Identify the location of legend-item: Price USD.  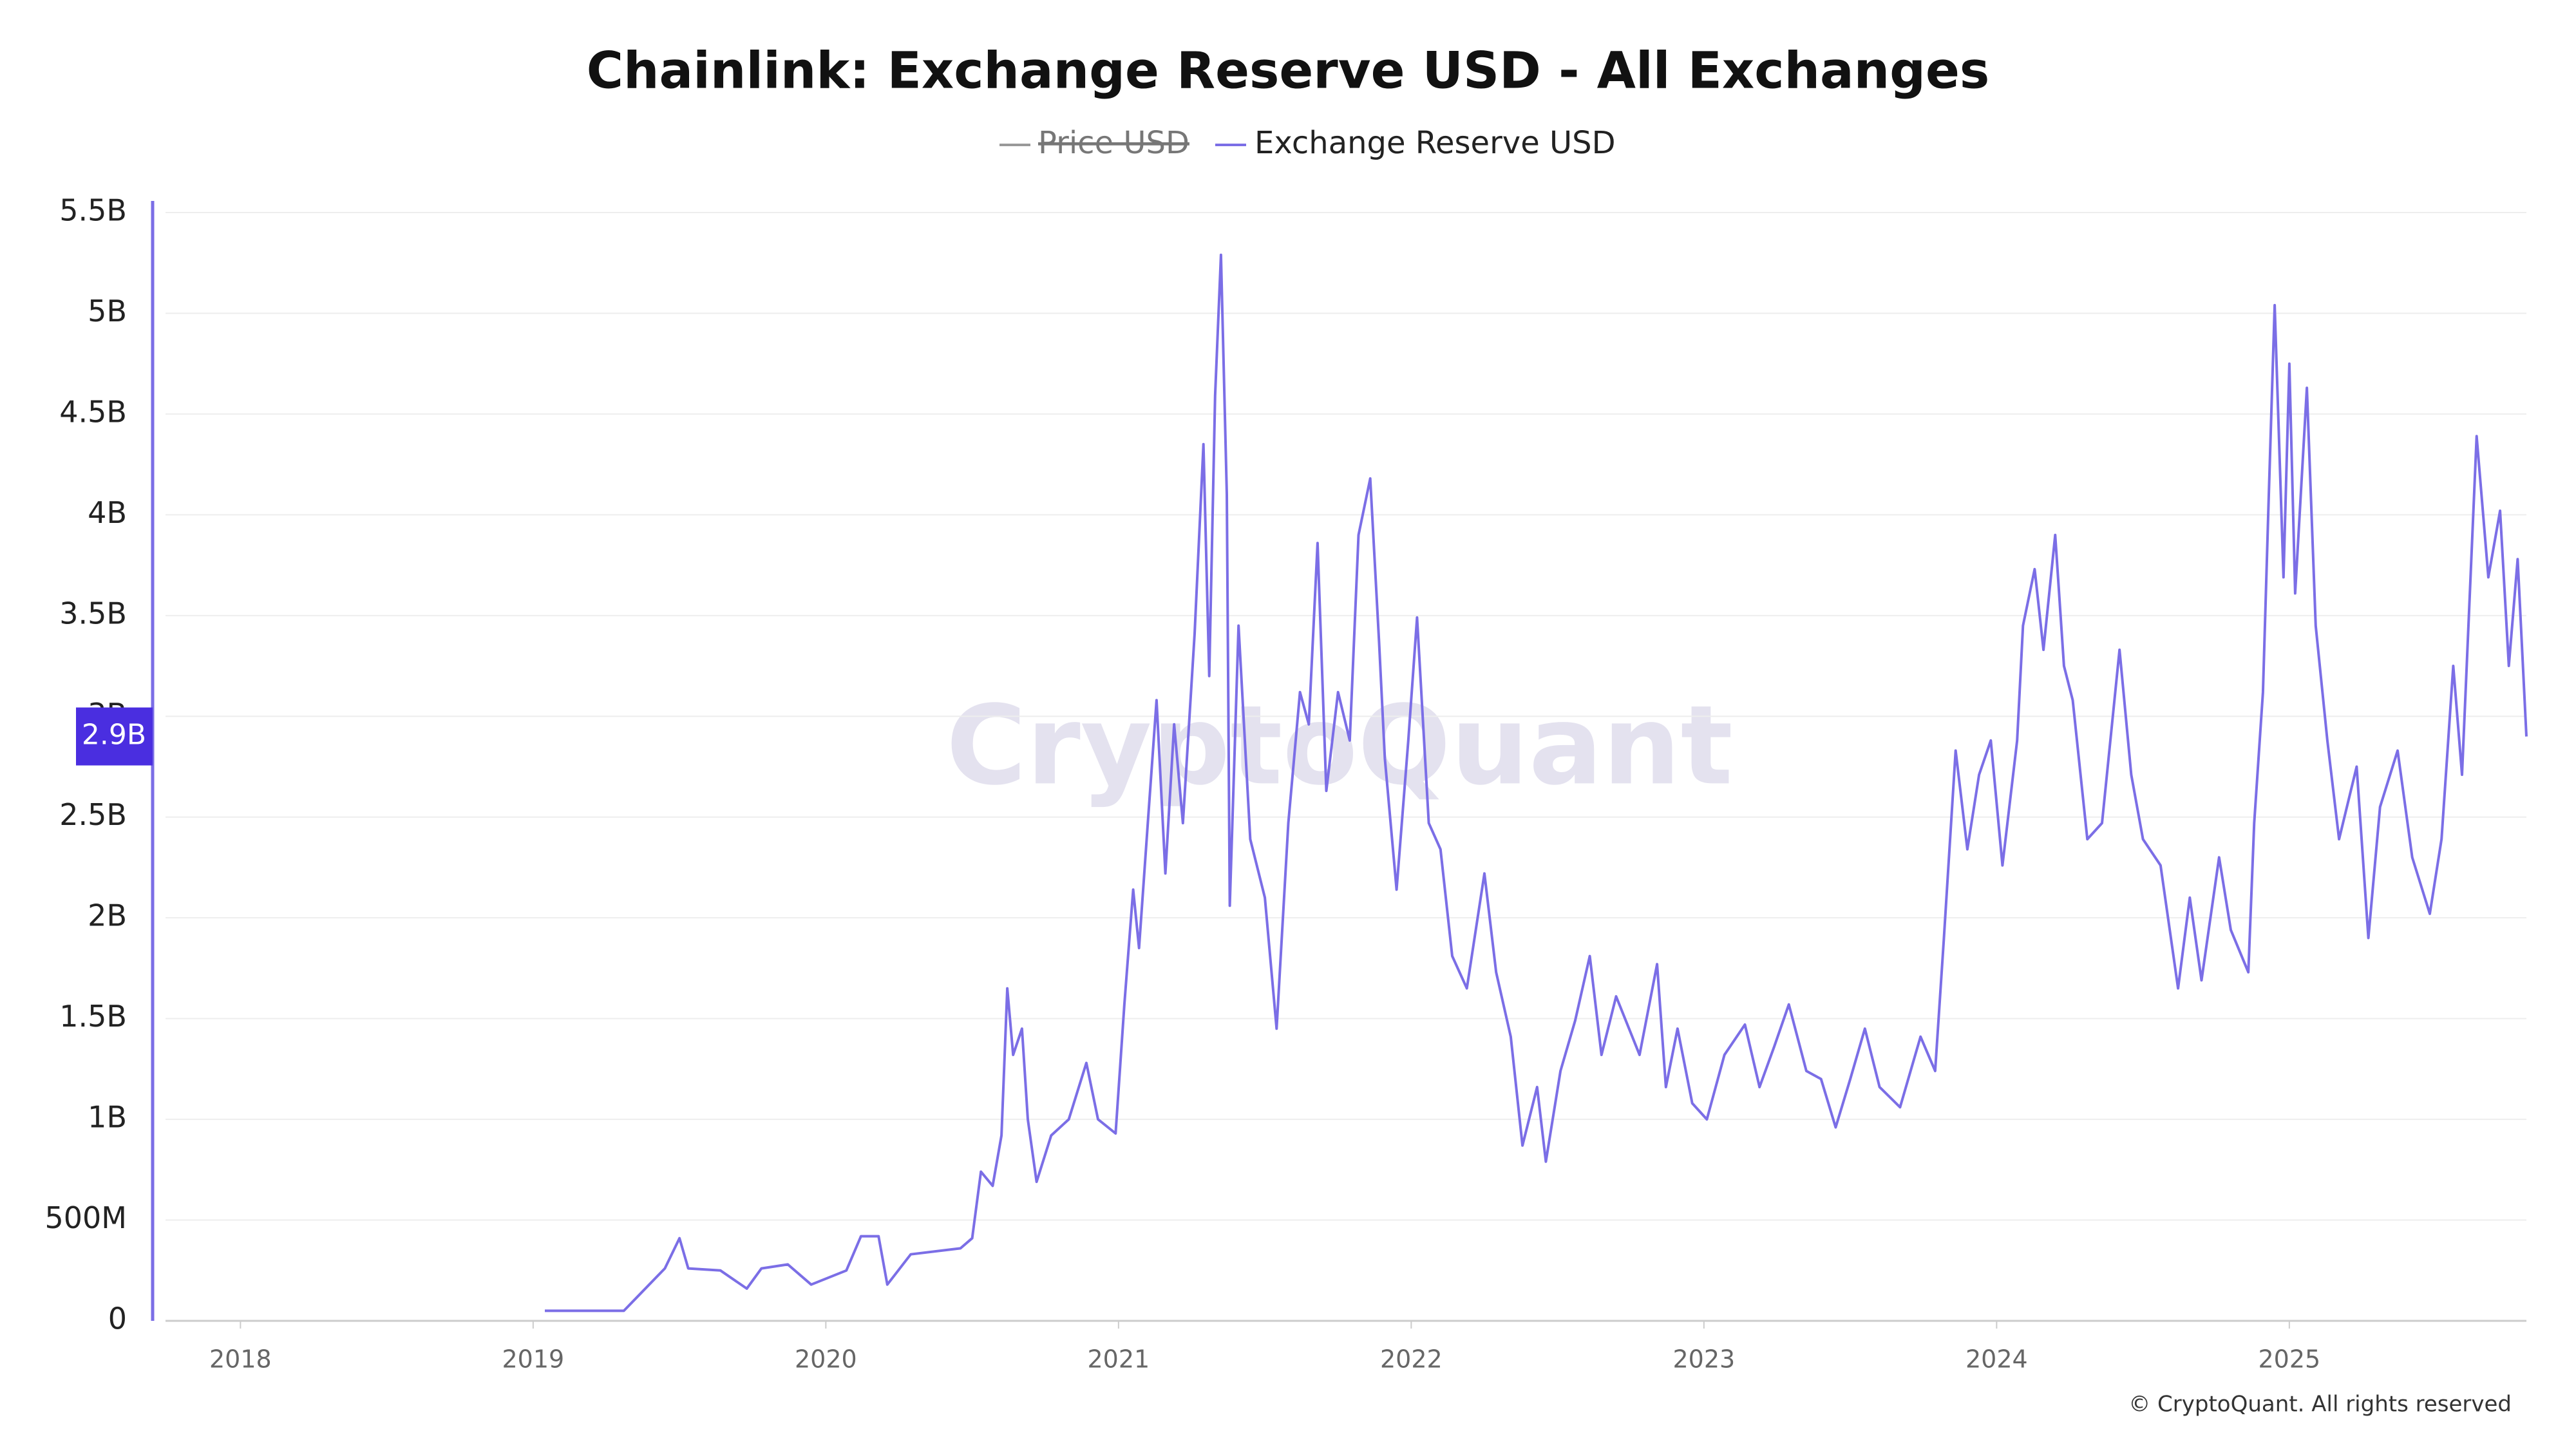
(1113, 143).